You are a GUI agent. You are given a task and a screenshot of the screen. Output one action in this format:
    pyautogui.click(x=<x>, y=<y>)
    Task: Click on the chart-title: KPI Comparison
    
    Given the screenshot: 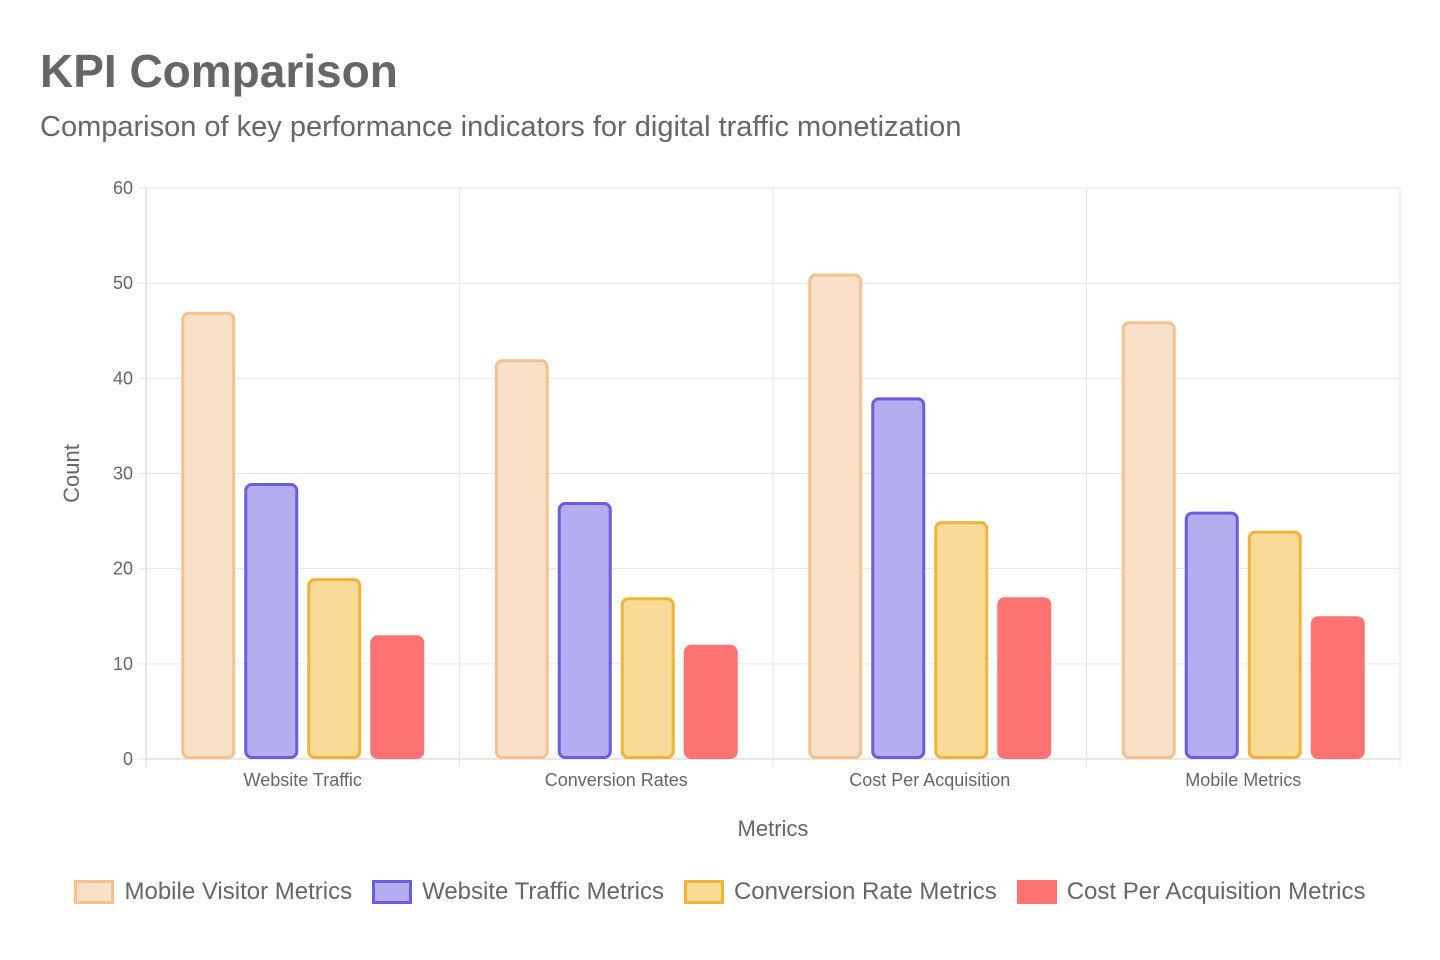 What is the action you would take?
    pyautogui.click(x=219, y=71)
    